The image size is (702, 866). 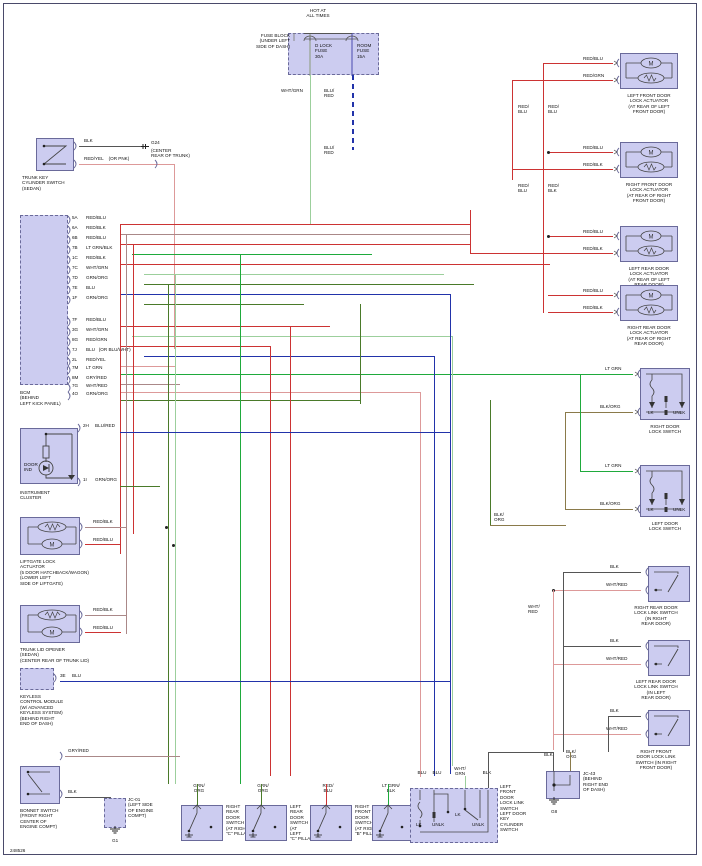 What do you see at coordinates (548, 754) in the screenshot?
I see `jc43-wire-1: BLK` at bounding box center [548, 754].